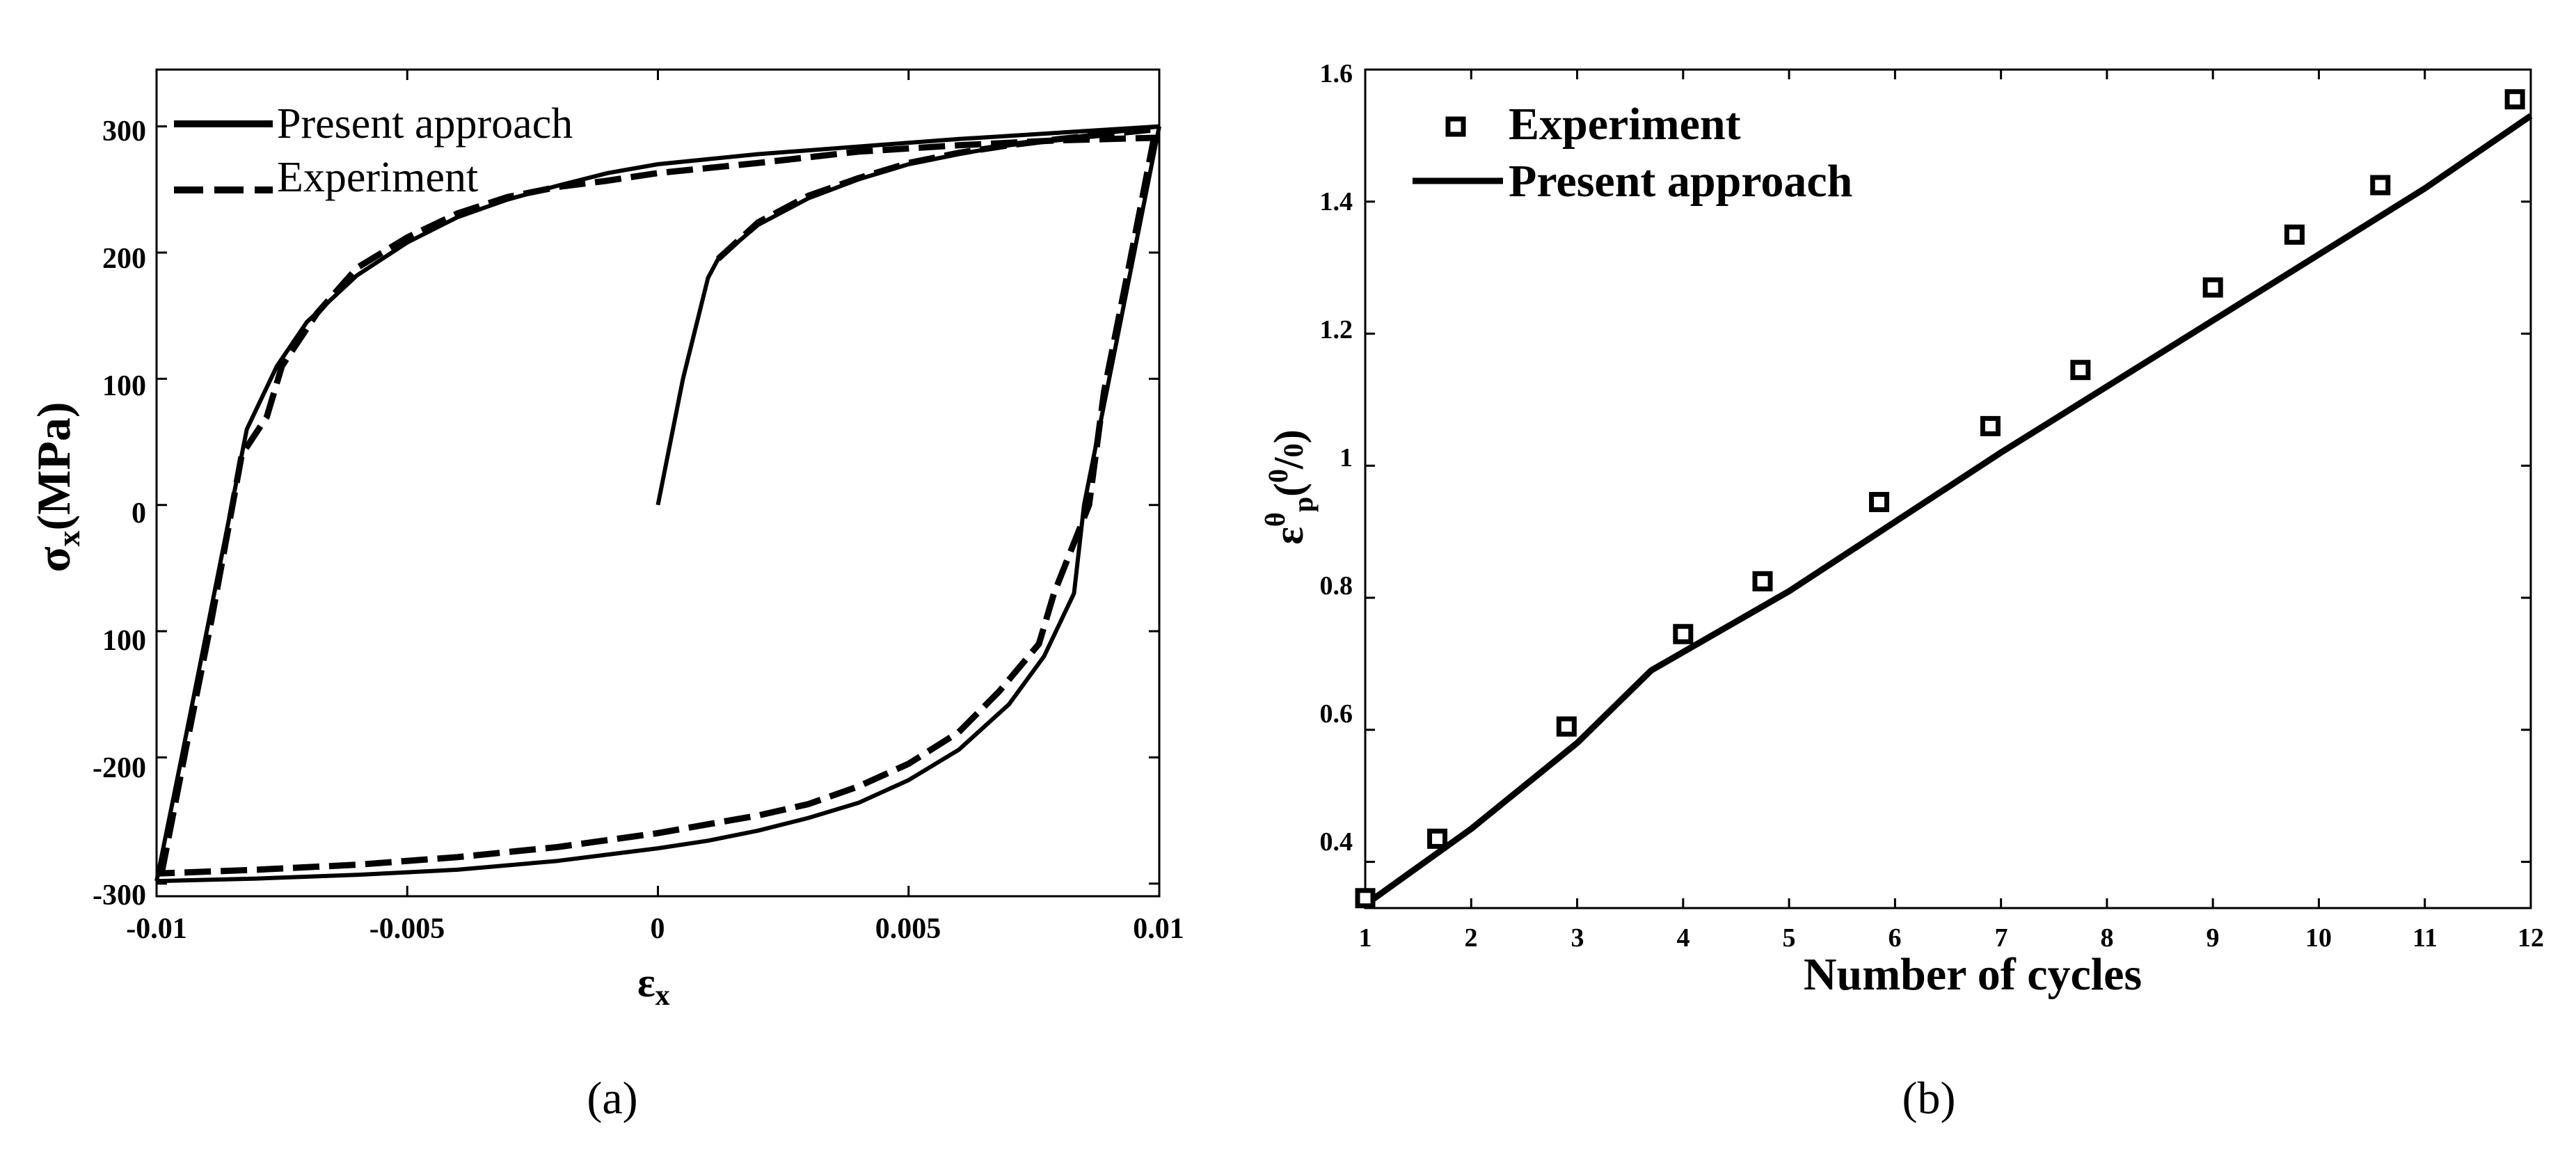 This screenshot has height=1169, width=2576. Describe the element at coordinates (53, 560) in the screenshot. I see `panel-a-y-axis-label-main: σ` at that location.